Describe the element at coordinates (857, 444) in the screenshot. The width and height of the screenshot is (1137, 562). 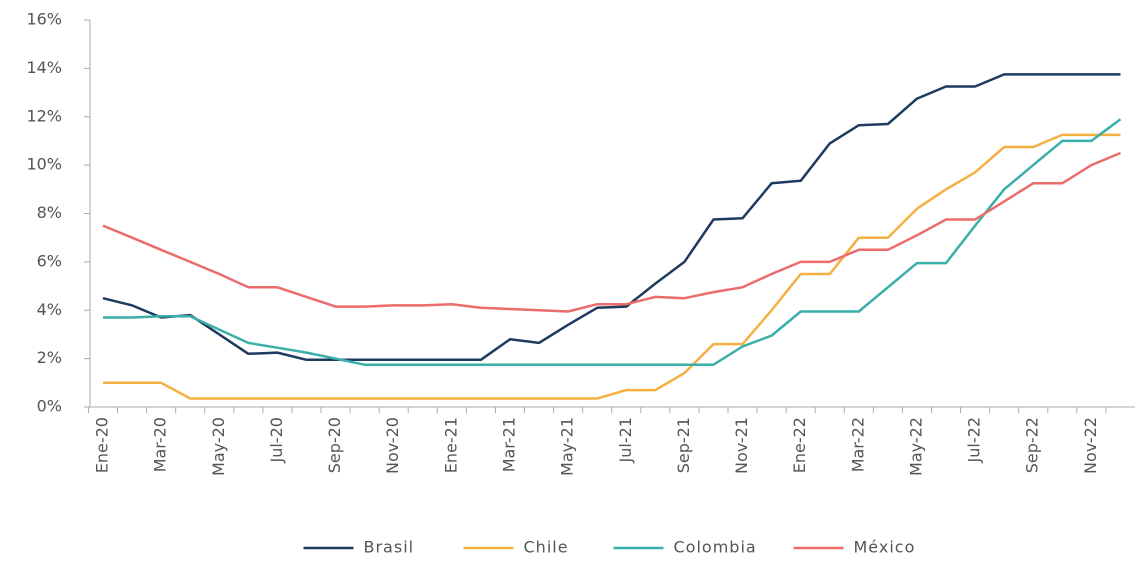
I see `x-tick-label: Mar-22` at that location.